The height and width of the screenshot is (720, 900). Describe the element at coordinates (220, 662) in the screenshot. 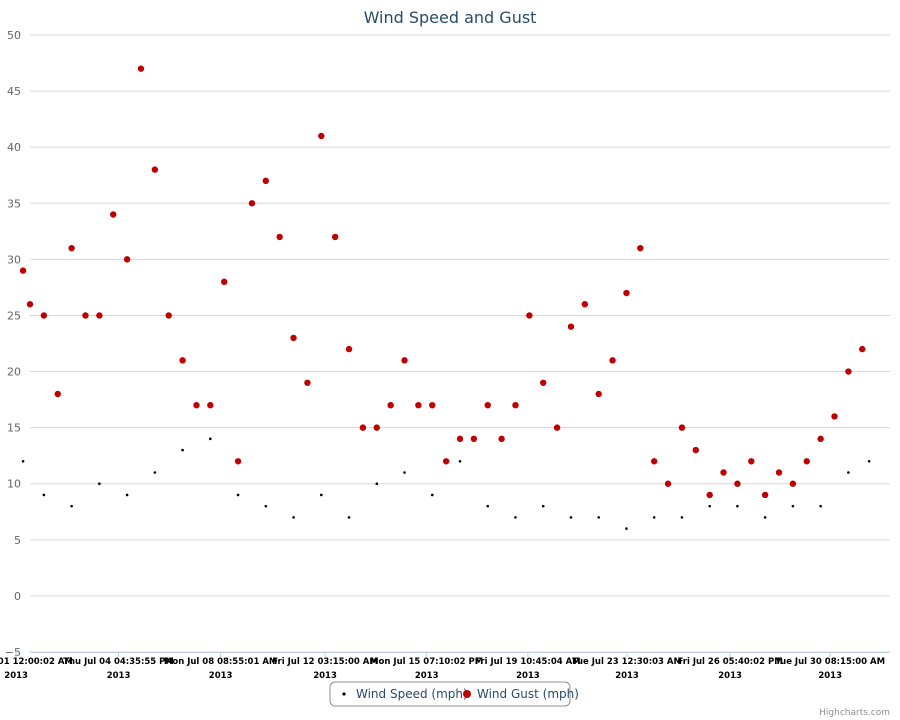

I see `x-tick-label: Mon Jul 08 08:55:01 AM` at that location.